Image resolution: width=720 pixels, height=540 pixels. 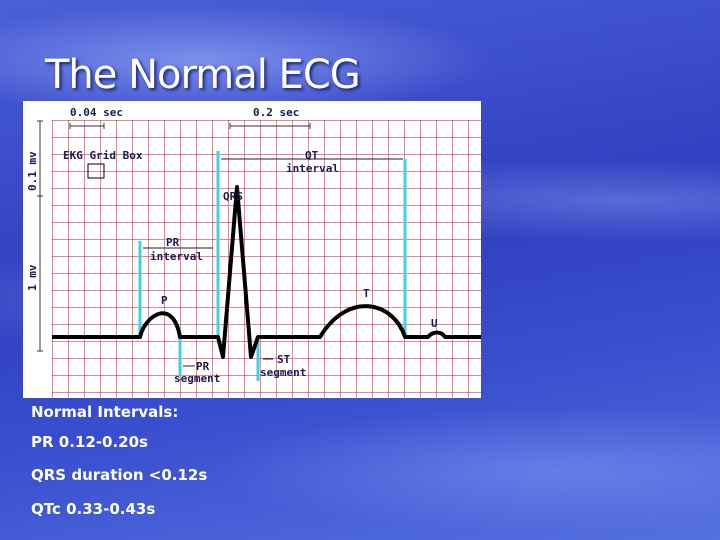 What do you see at coordinates (32, 171) in the screenshot?
I see `label: 0.1 mv` at bounding box center [32, 171].